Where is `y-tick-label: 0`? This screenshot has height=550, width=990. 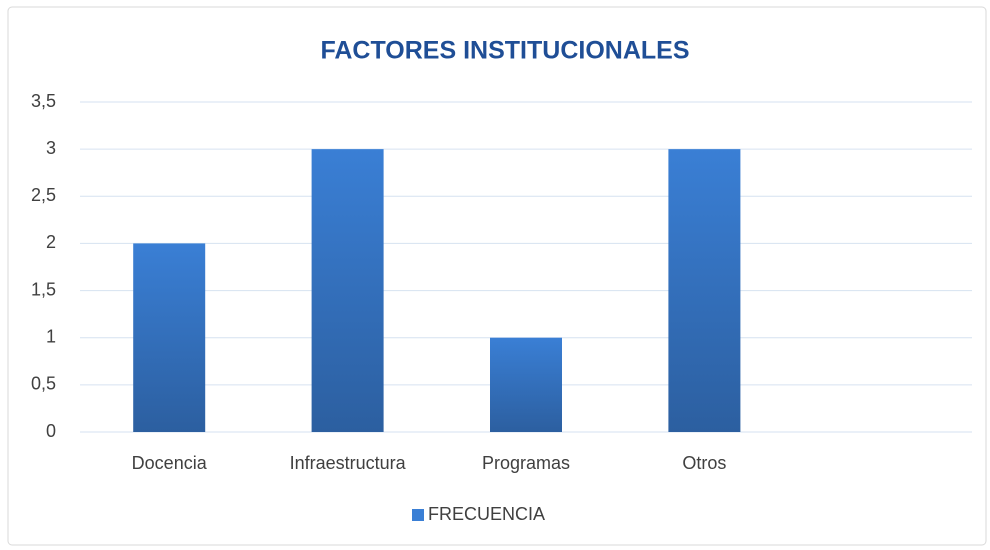
y-tick-label: 0 is located at coordinates (51, 431).